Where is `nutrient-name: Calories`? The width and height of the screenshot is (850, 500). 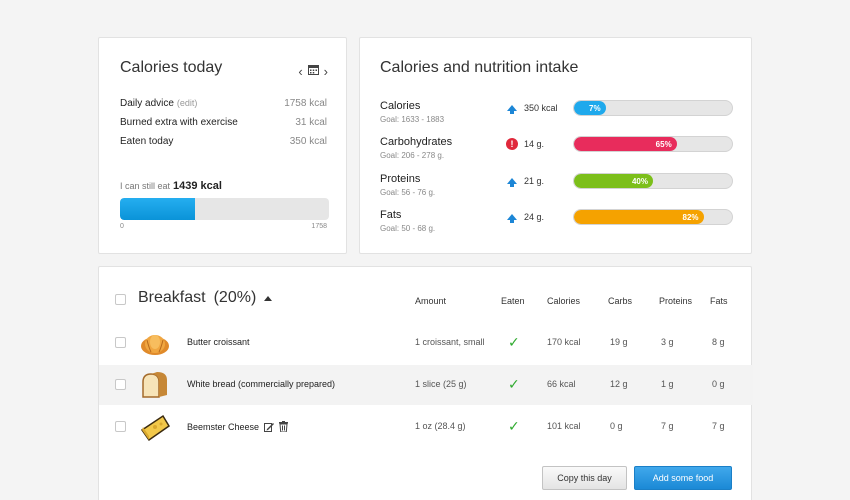
nutrient-name: Calories is located at coordinates (400, 106).